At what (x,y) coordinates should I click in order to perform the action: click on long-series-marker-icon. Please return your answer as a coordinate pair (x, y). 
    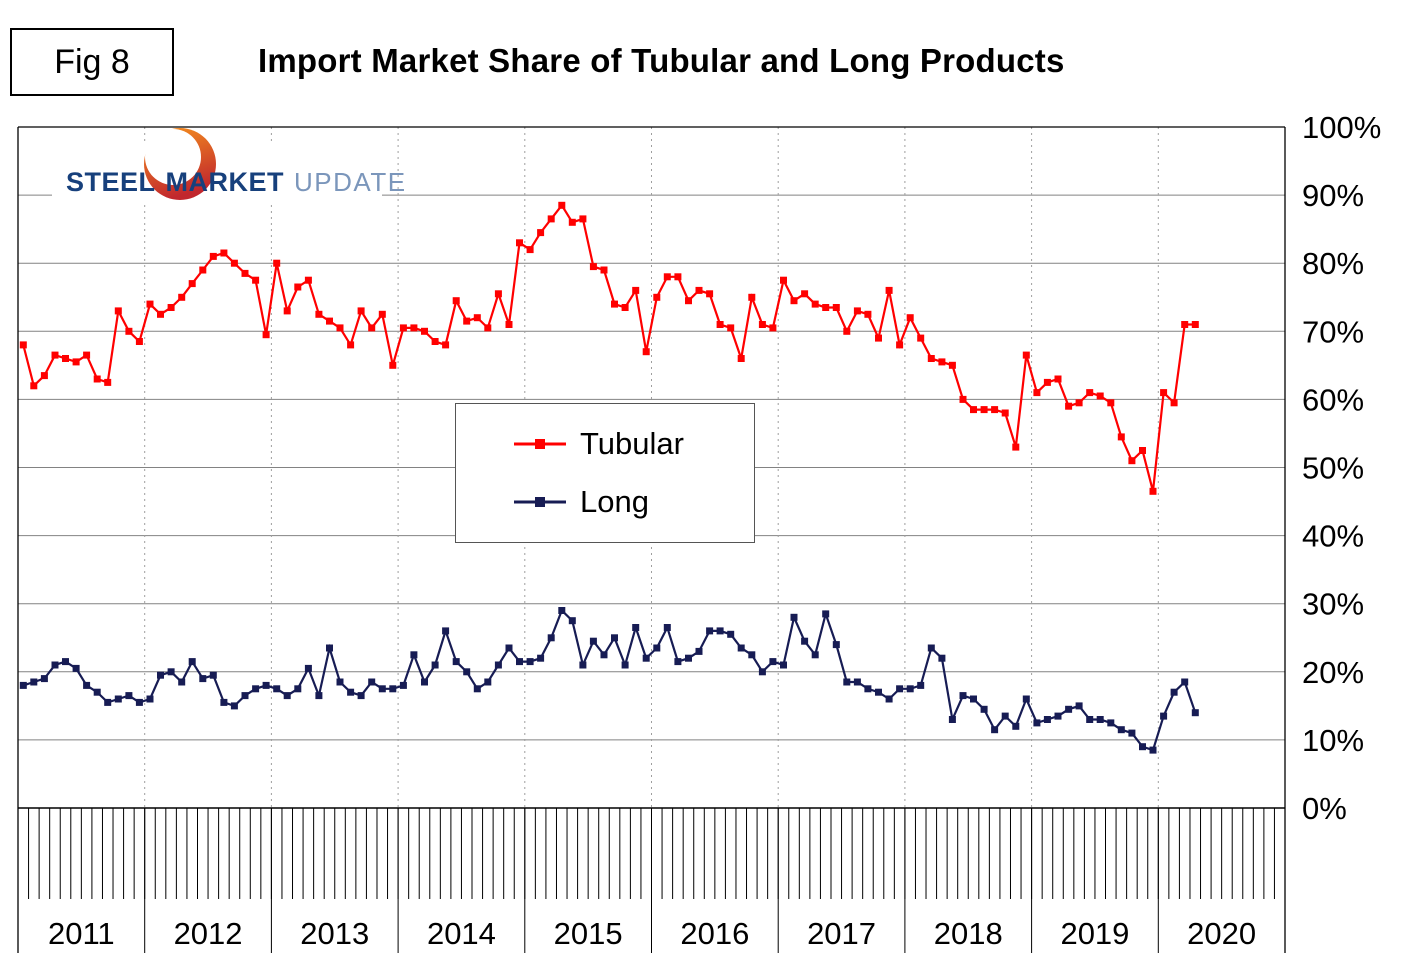
    Looking at the image, I should click on (540, 502).